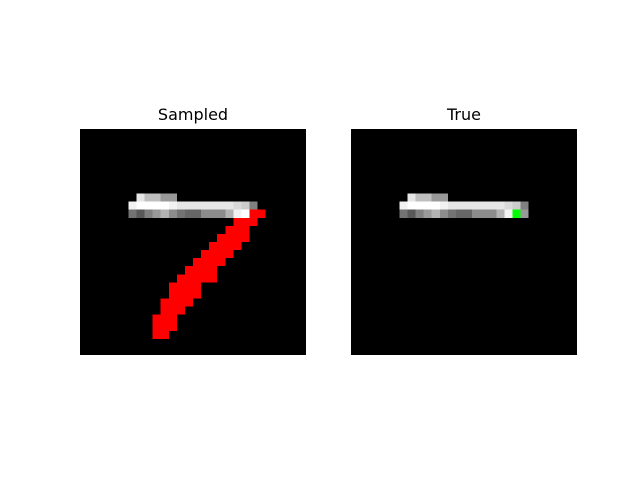 The width and height of the screenshot is (640, 480). What do you see at coordinates (464, 114) in the screenshot?
I see `true-panel-title: True` at bounding box center [464, 114].